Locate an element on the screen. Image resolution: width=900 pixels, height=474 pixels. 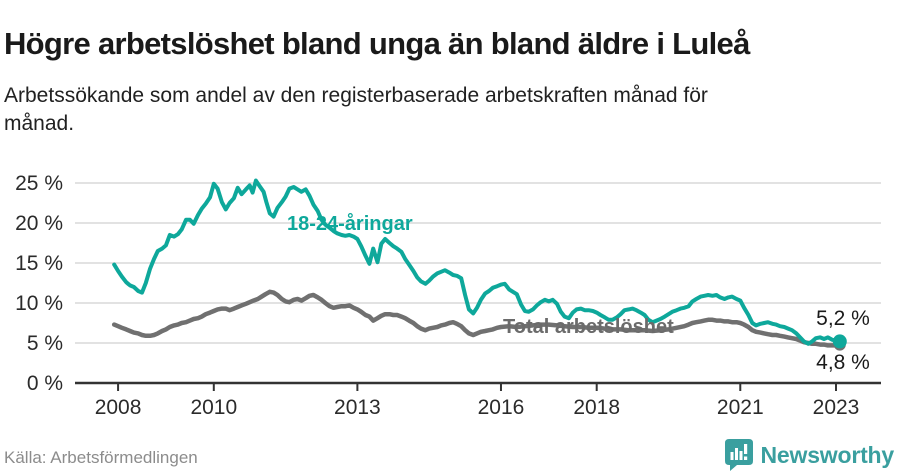
source-note: Källa: Arbetsförmedlingen is located at coordinates (101, 457).